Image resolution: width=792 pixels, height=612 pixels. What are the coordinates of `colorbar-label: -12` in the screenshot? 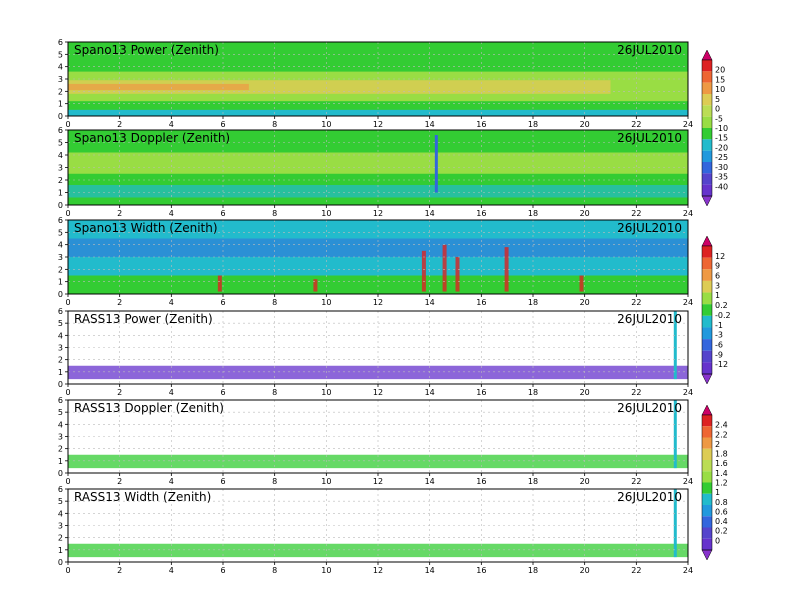 It's located at (721, 364).